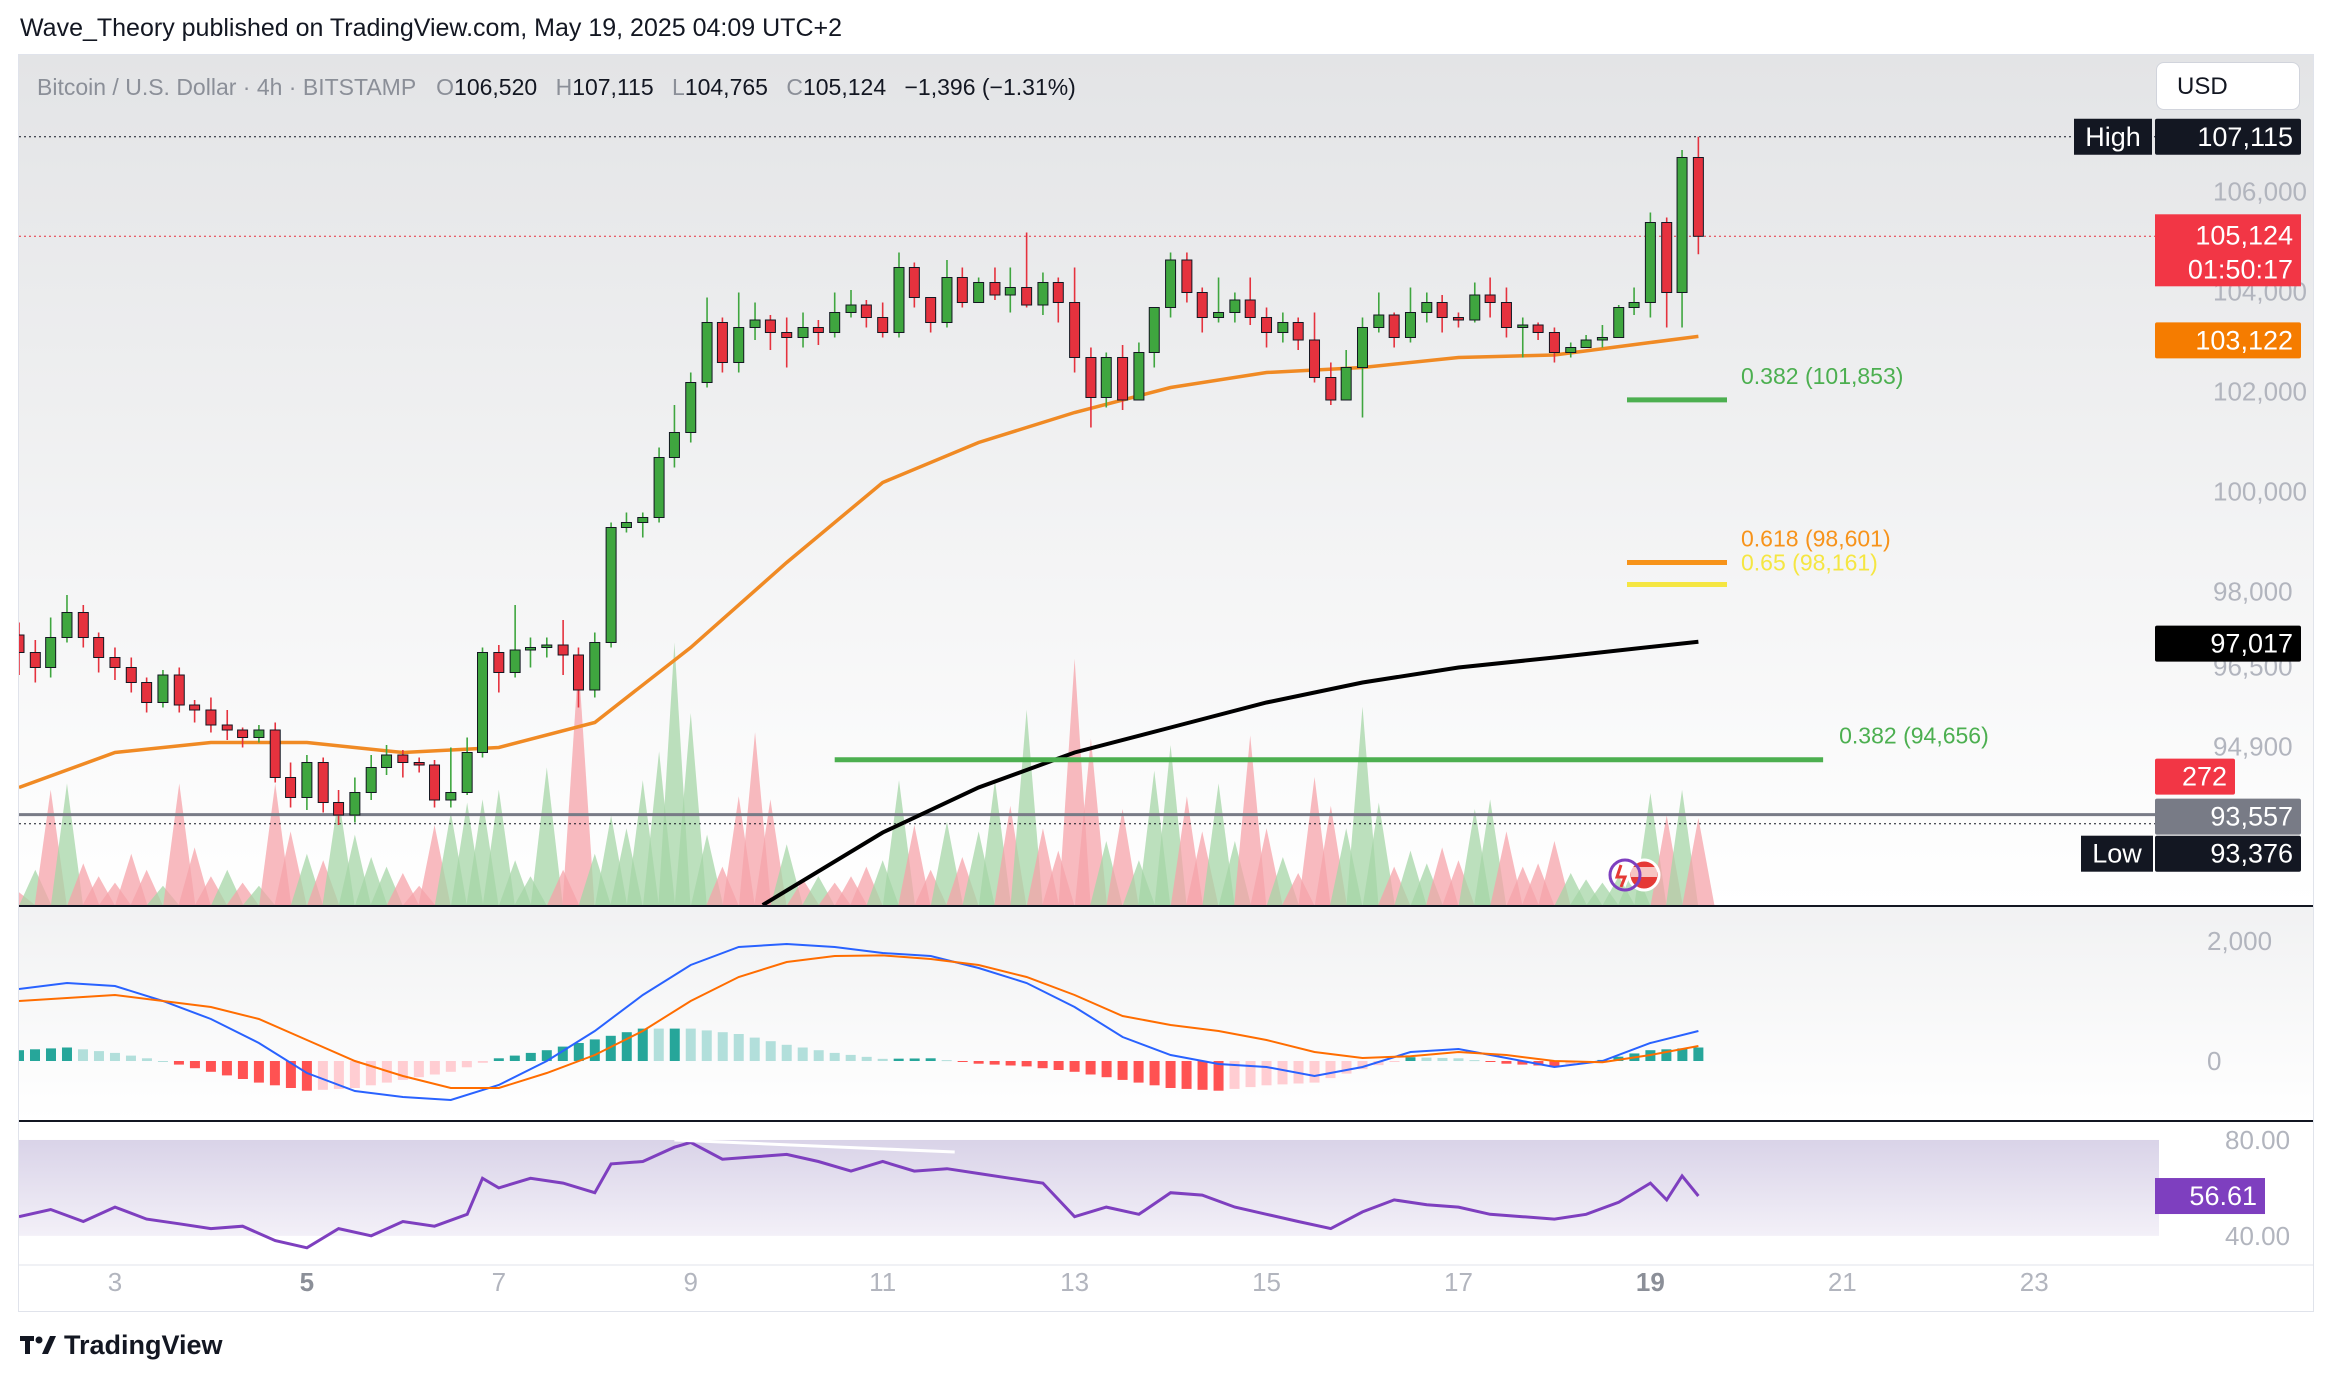 The image size is (2332, 1378). What do you see at coordinates (2034, 1282) in the screenshot?
I see `time-axis-tick: 23` at bounding box center [2034, 1282].